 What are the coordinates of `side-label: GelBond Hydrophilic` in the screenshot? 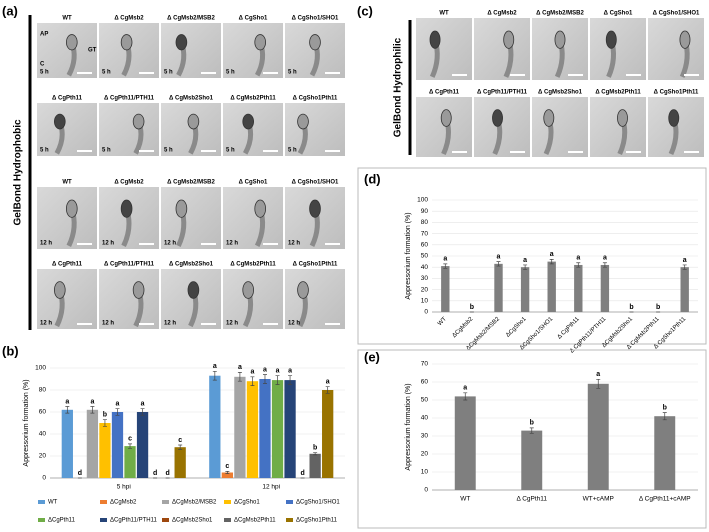 It's located at (398, 87).